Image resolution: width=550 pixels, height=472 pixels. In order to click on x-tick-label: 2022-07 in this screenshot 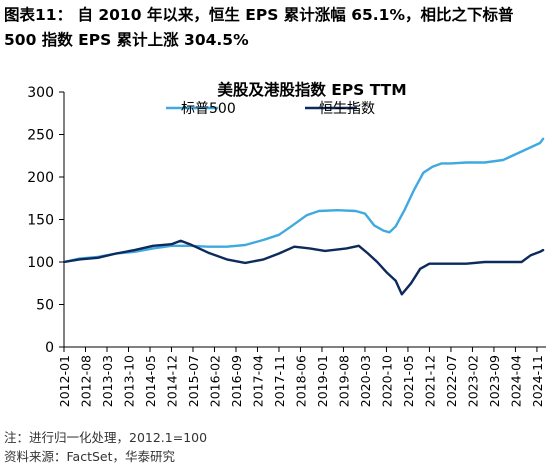, I will do `click(451, 381)`.